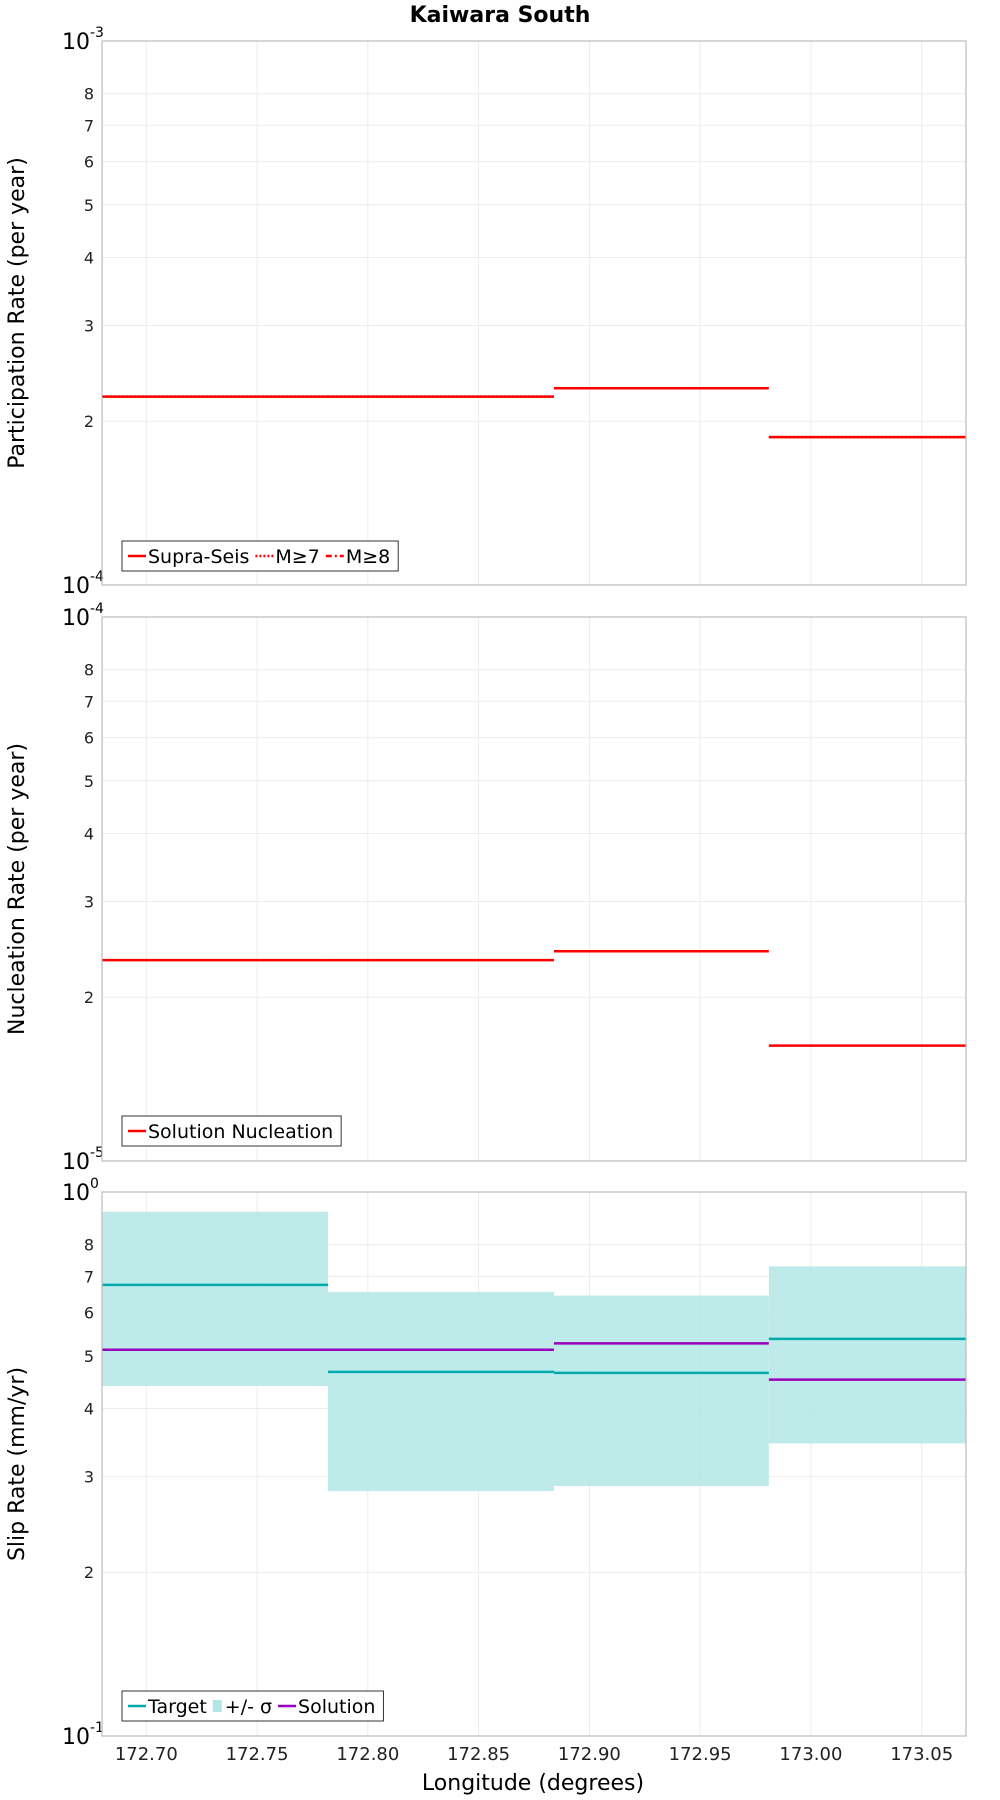 The width and height of the screenshot is (1000, 1800). What do you see at coordinates (97, 1153) in the screenshot?
I see `y-bottom-label-exponent: -5` at bounding box center [97, 1153].